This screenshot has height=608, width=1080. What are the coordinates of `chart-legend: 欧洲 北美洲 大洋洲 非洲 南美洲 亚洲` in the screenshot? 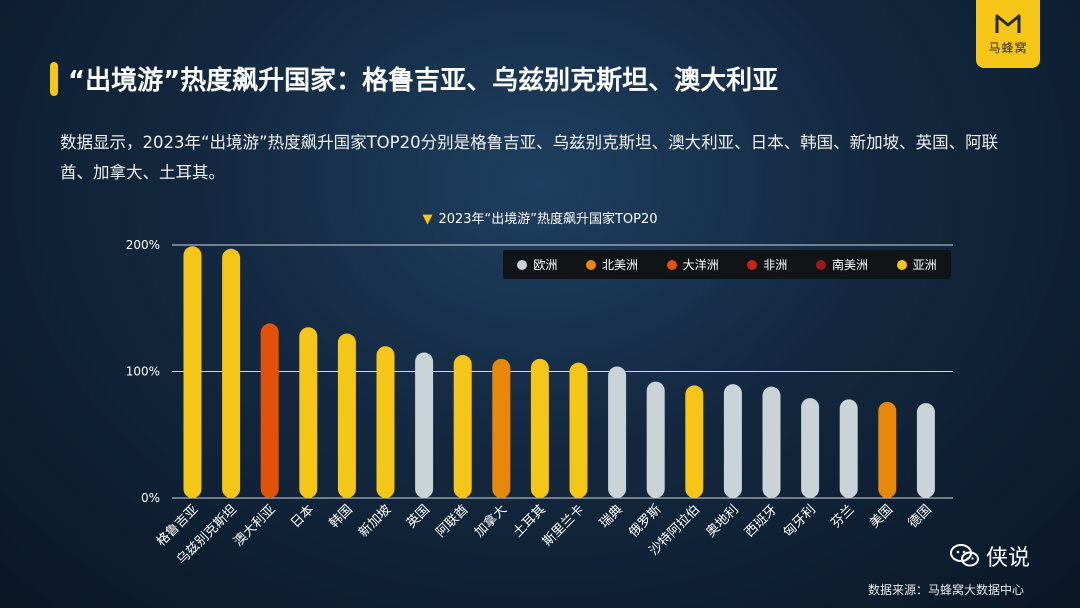 It's located at (727, 264).